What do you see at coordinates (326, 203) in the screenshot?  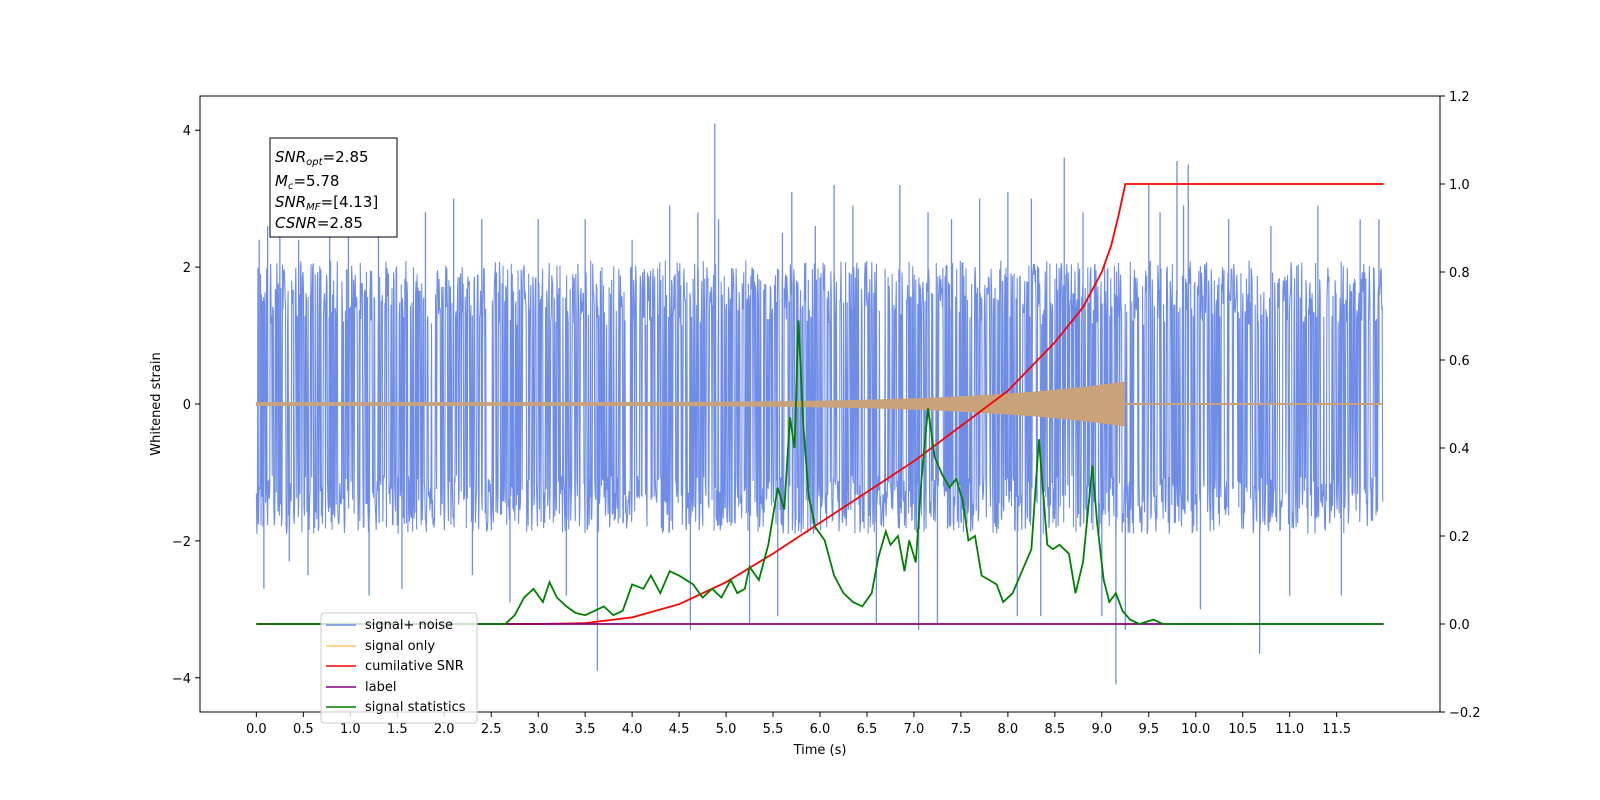 I see `annotation-line-snr-mf: SNRMF=[4.13]` at bounding box center [326, 203].